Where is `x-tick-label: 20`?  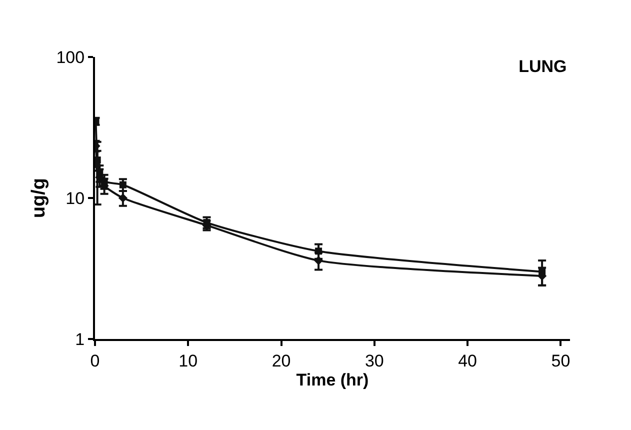
x-tick-label: 20 is located at coordinates (281, 360).